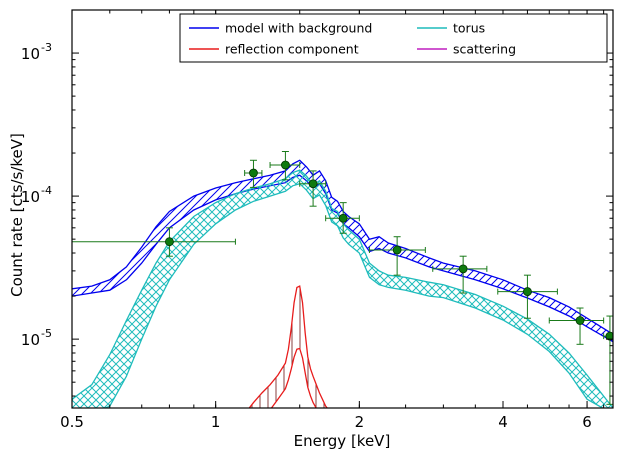 This screenshot has width=624, height=459. I want to click on y-tick-label-exponent: -3, so click(46, 47).